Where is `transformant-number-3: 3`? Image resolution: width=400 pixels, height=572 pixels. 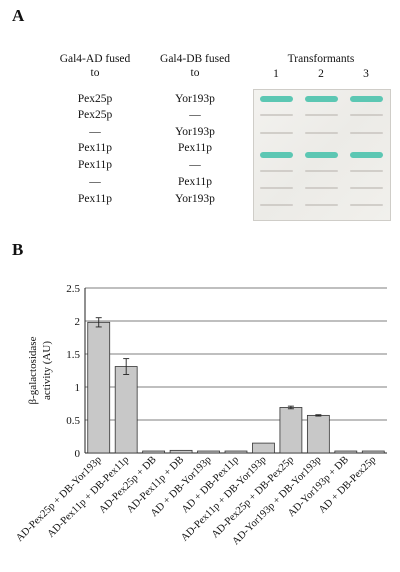
transformant-number-3: 3 is located at coordinates (366, 74).